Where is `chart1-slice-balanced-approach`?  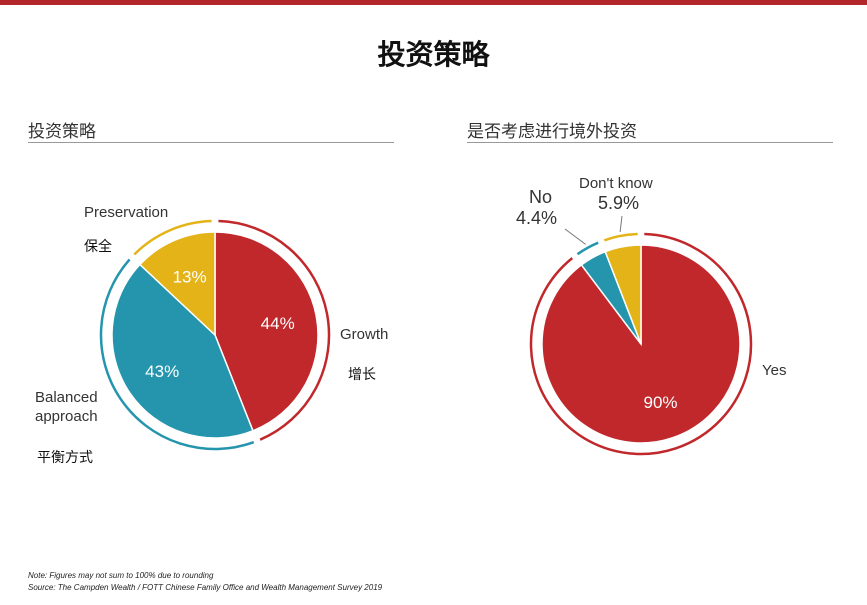 chart1-slice-balanced-approach is located at coordinates (182, 351).